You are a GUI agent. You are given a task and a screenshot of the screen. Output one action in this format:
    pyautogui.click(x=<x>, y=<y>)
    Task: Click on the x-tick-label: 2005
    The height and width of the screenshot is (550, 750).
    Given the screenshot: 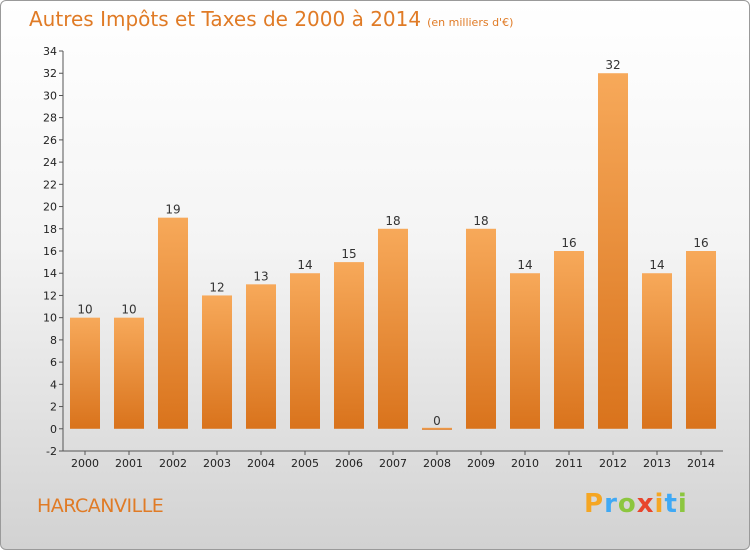 What is the action you would take?
    pyautogui.click(x=305, y=463)
    